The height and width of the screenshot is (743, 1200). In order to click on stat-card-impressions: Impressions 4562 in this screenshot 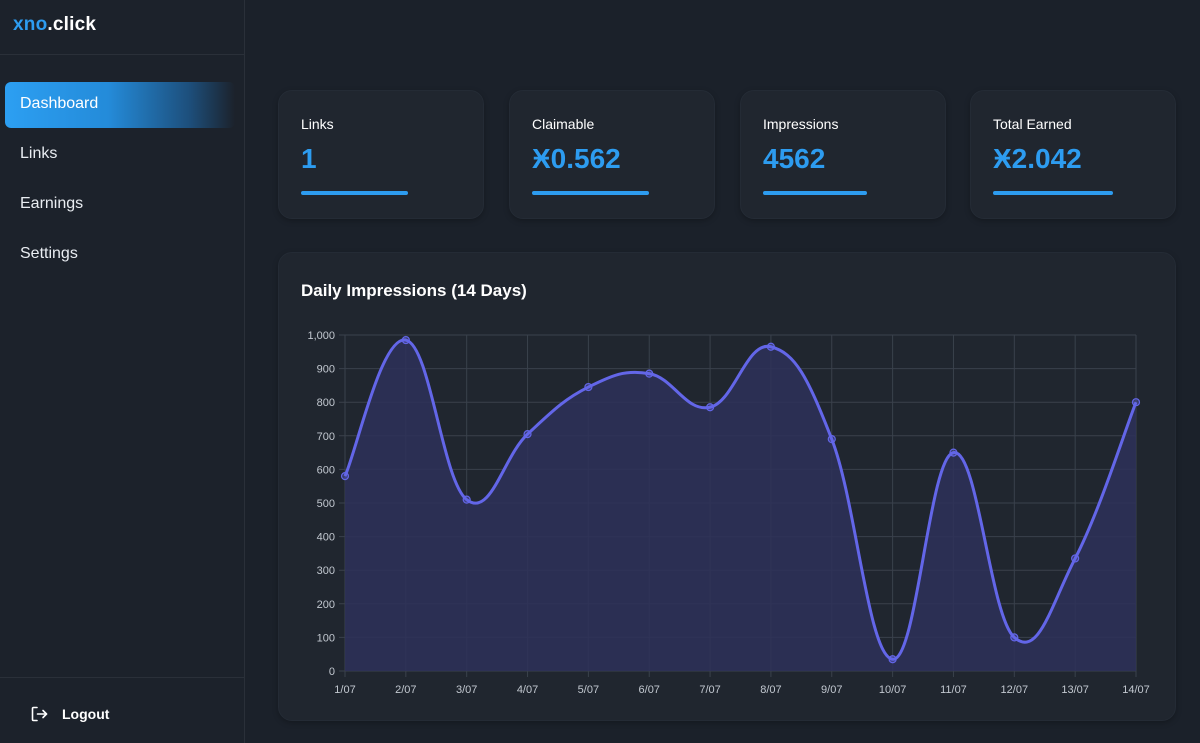, I will do `click(843, 154)`.